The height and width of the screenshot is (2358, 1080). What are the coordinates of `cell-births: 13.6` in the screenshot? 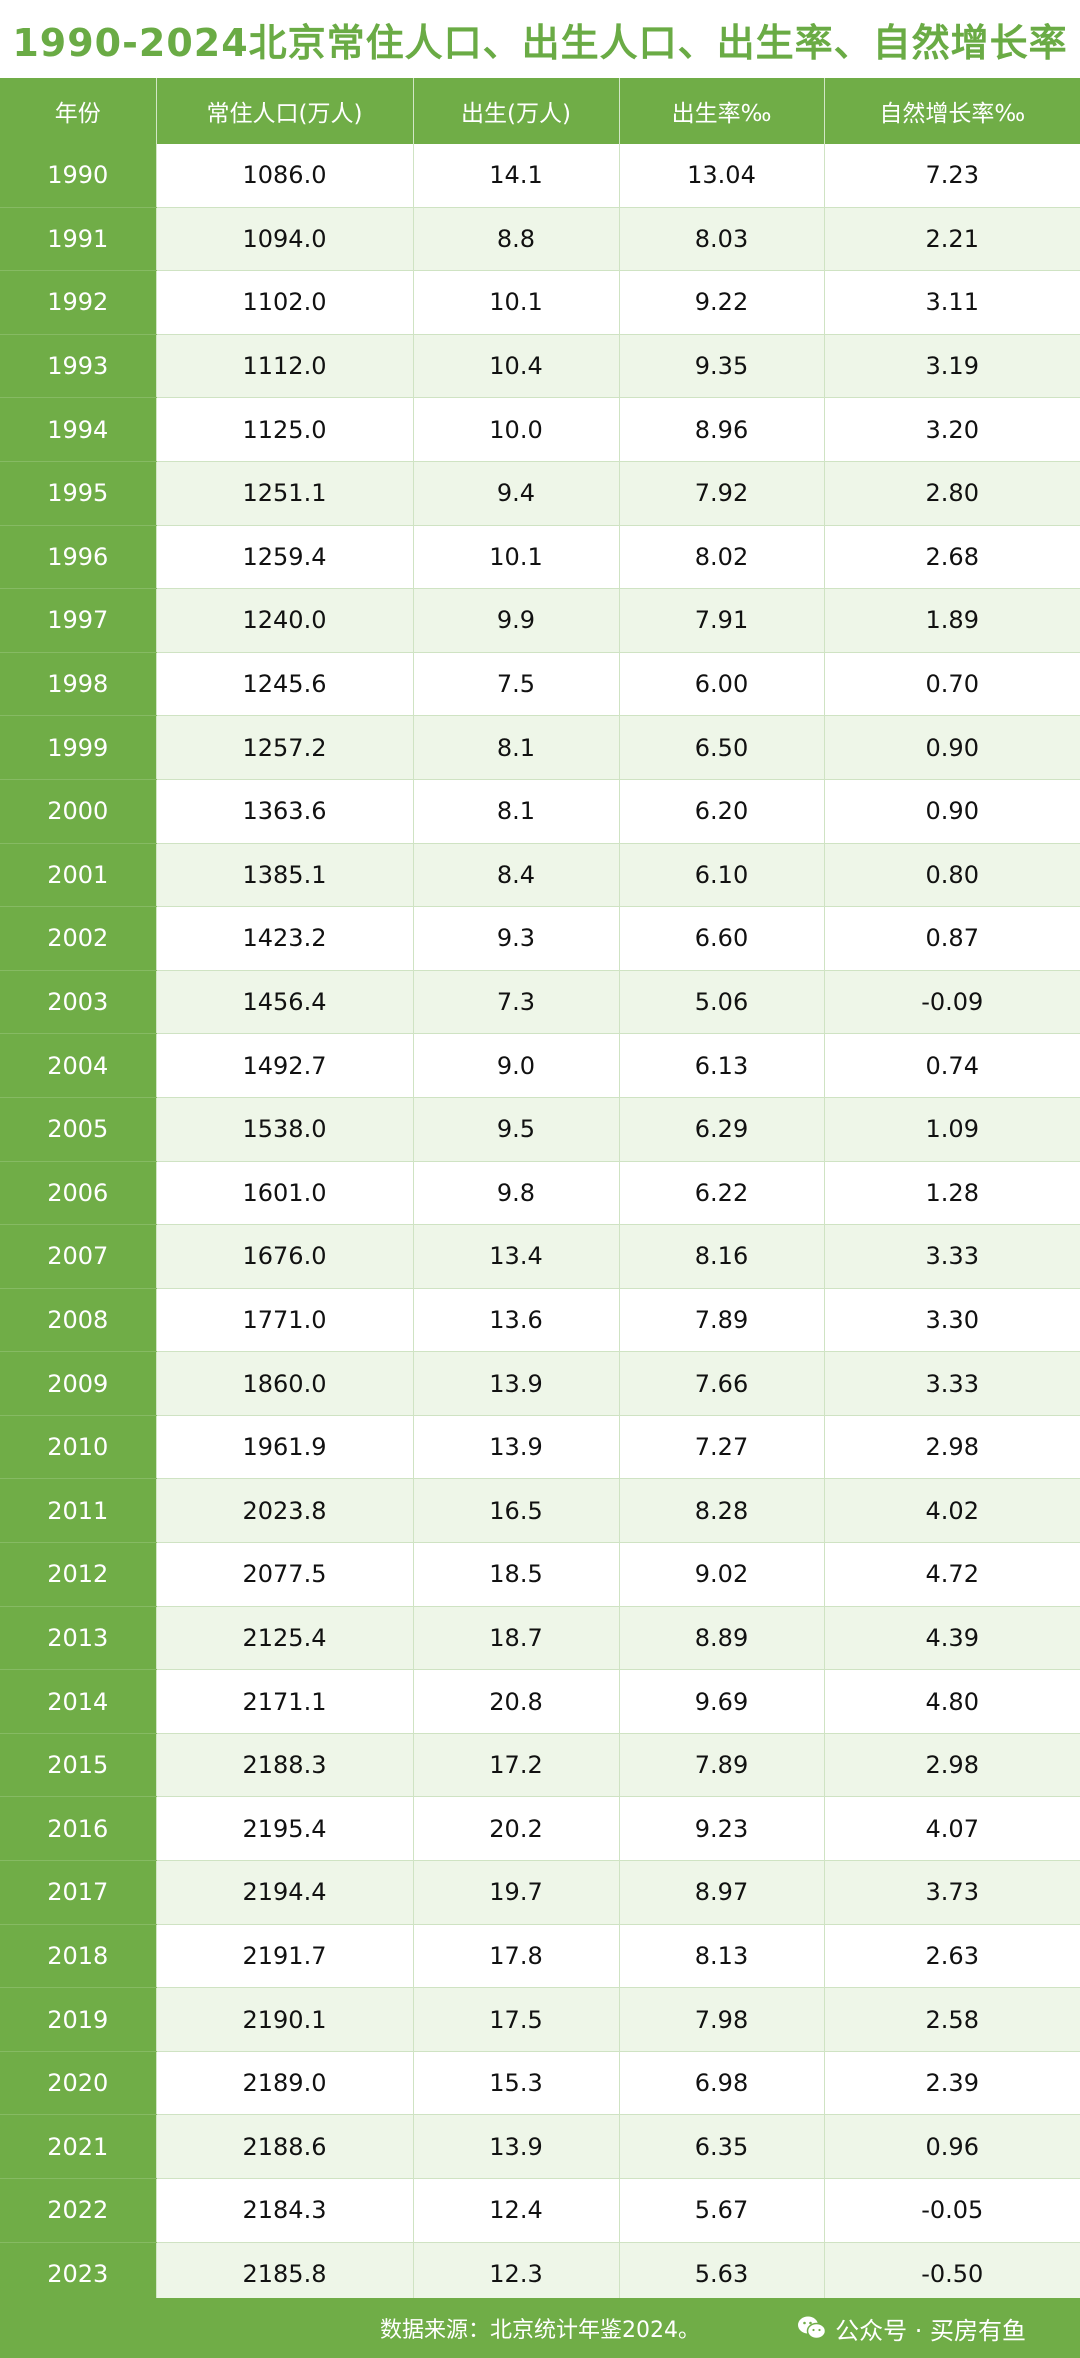 It's located at (516, 1320).